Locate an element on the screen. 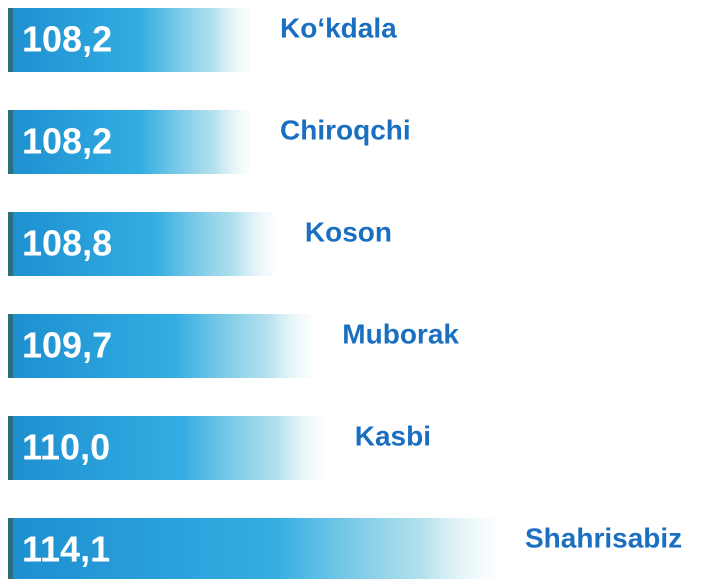 The height and width of the screenshot is (584, 724). value-label: 108,8 is located at coordinates (67, 243).